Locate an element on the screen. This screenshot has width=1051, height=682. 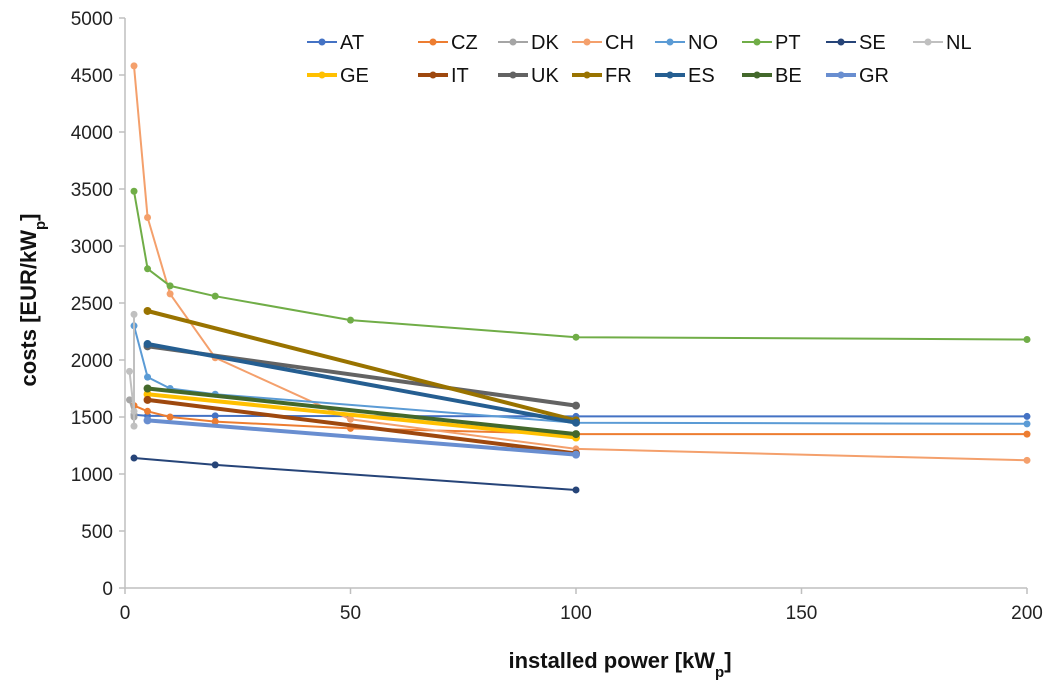
legend-label: CZ is located at coordinates (464, 43).